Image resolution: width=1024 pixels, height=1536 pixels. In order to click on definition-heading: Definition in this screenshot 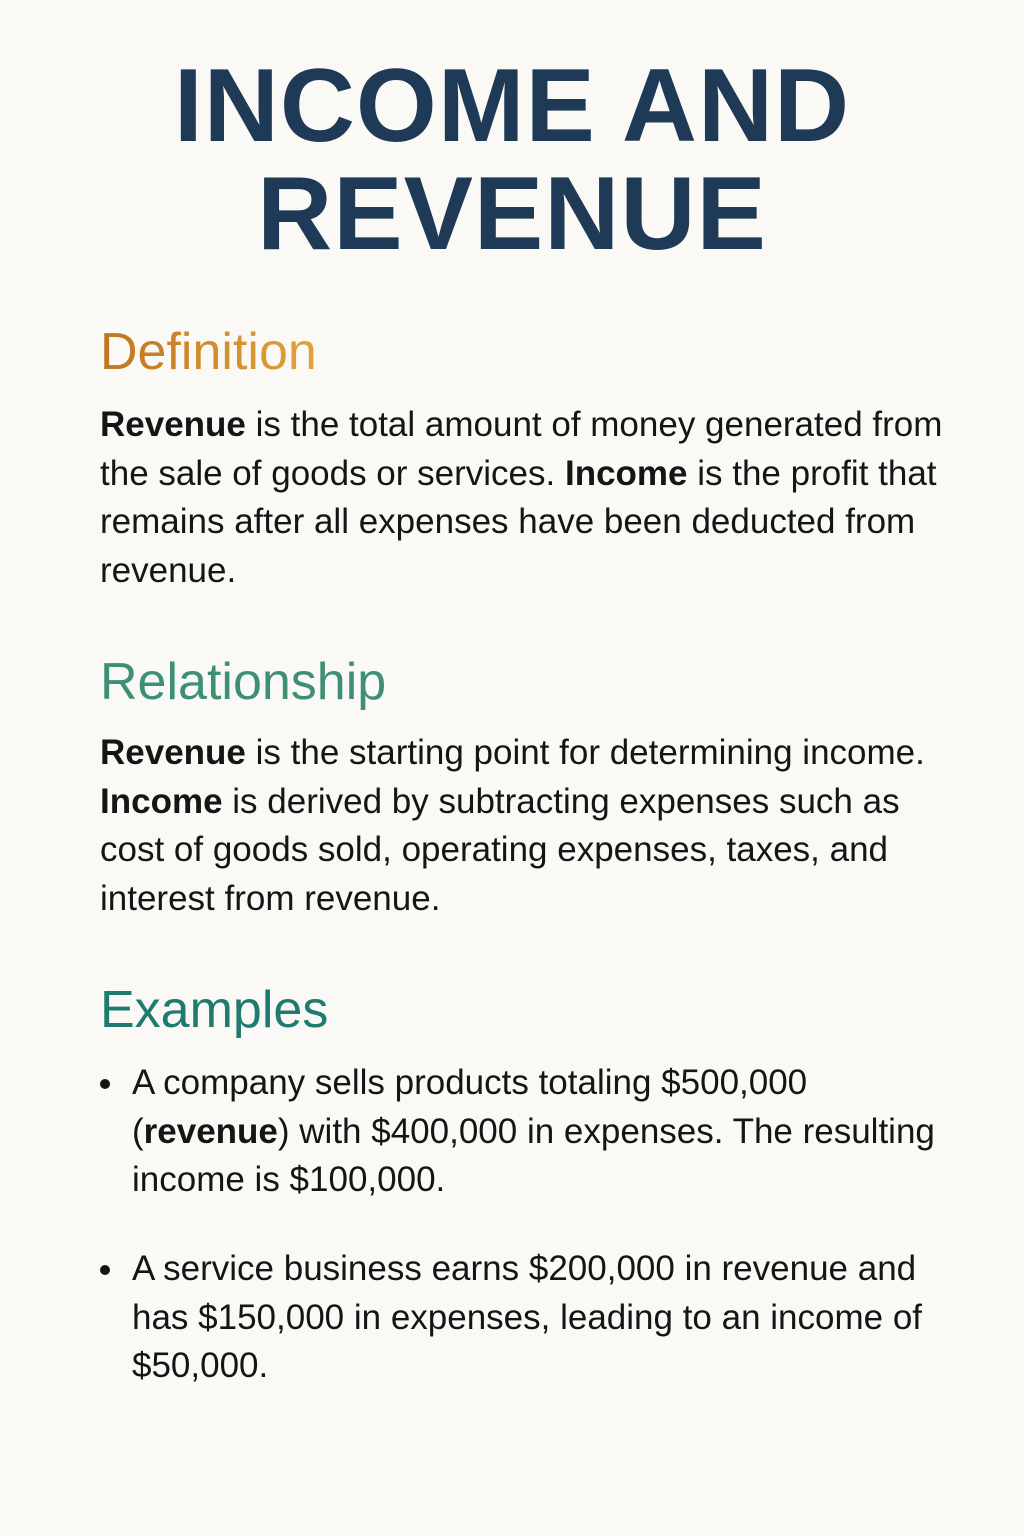, I will do `click(208, 352)`.